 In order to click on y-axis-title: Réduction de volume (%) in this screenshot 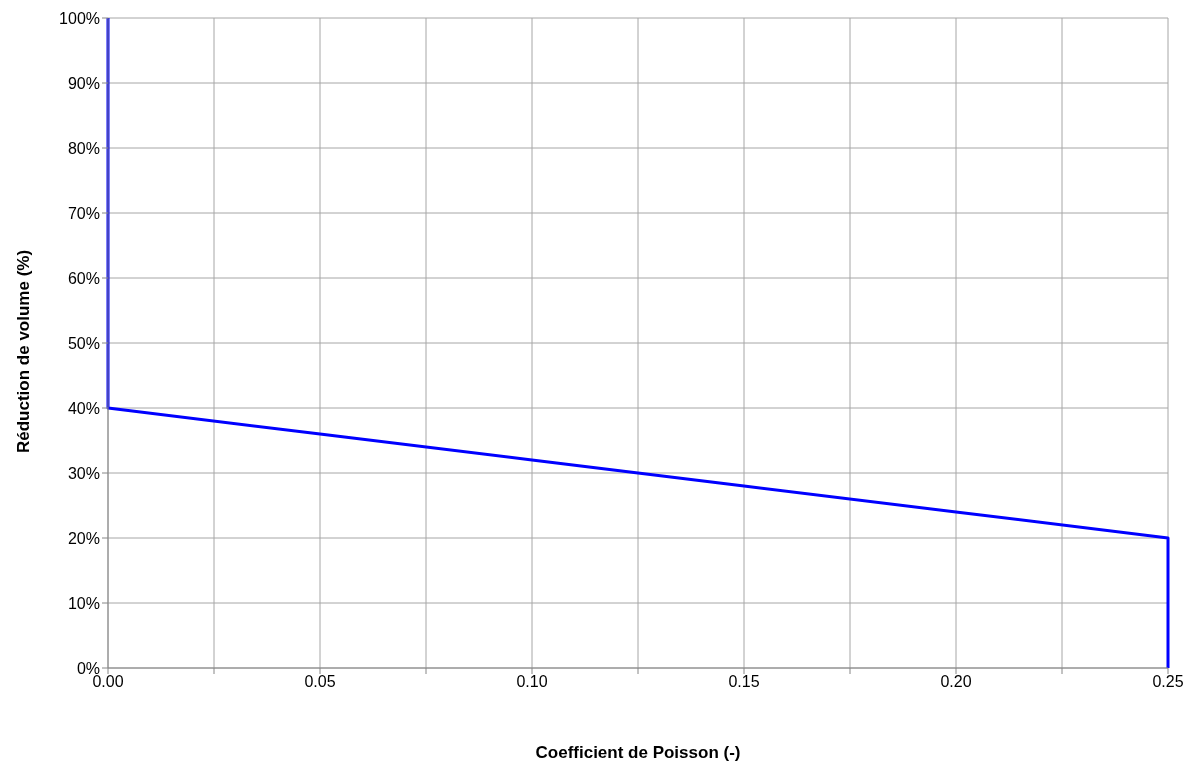, I will do `click(24, 351)`.